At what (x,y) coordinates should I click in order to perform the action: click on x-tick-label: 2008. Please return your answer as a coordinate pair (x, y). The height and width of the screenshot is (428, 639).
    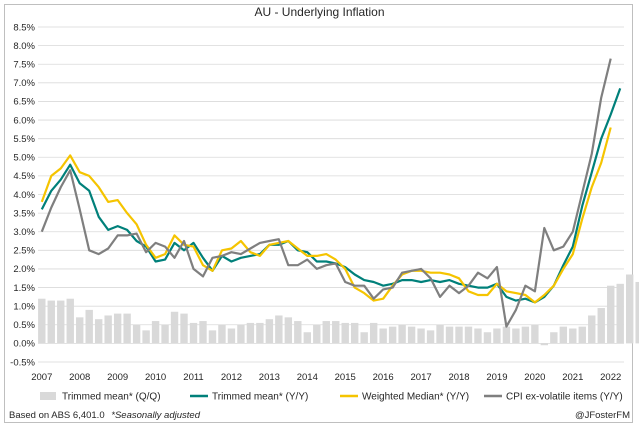
    Looking at the image, I should click on (79, 377).